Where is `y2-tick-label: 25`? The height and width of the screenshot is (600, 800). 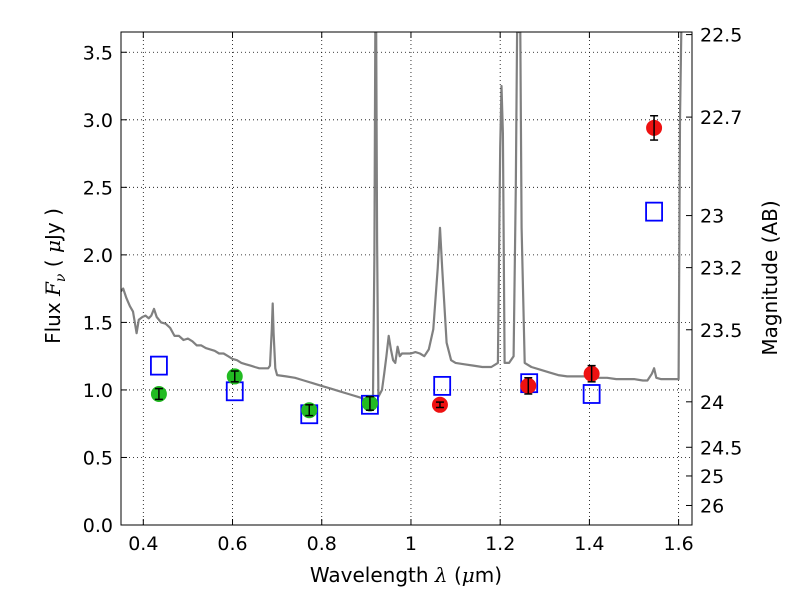 y2-tick-label: 25 is located at coordinates (712, 477).